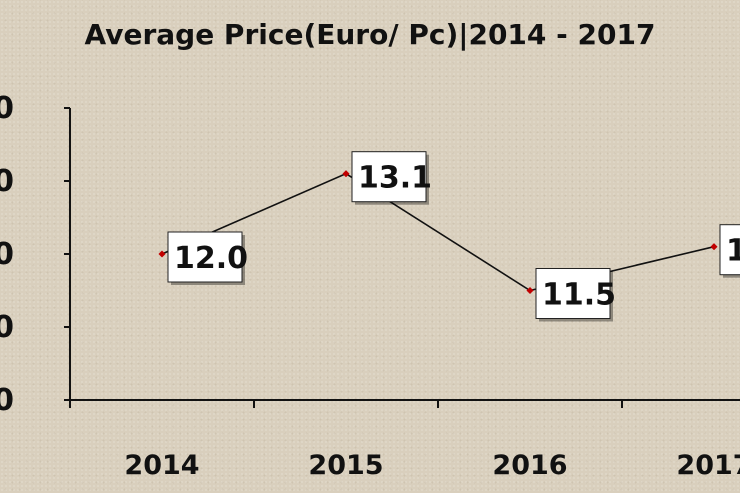 This screenshot has width=740, height=493. I want to click on data-label: 1, so click(733, 251).